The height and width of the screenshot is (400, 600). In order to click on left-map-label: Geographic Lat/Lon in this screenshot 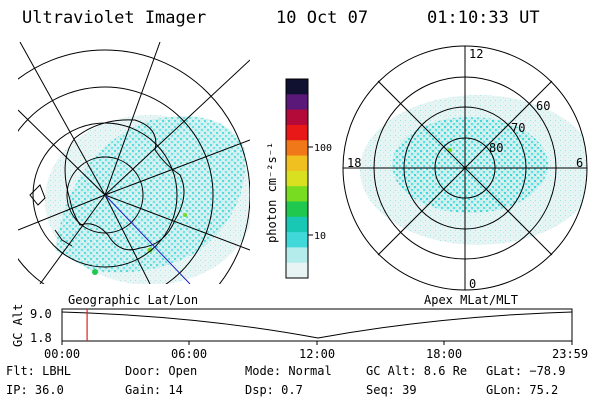, I will do `click(133, 300)`.